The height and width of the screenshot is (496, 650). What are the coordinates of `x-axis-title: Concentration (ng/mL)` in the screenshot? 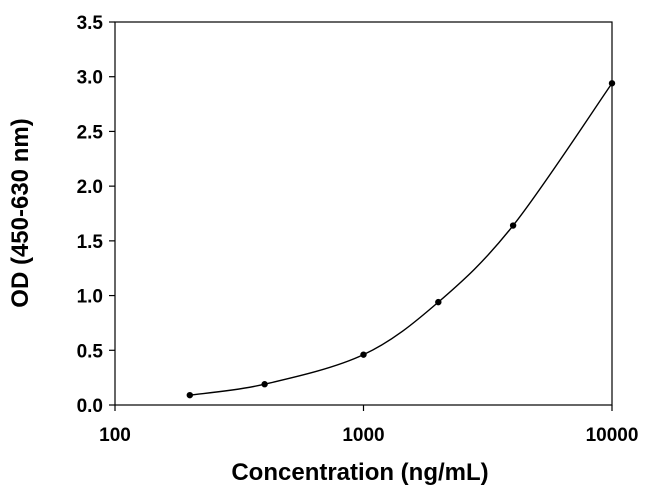 It's located at (359, 472).